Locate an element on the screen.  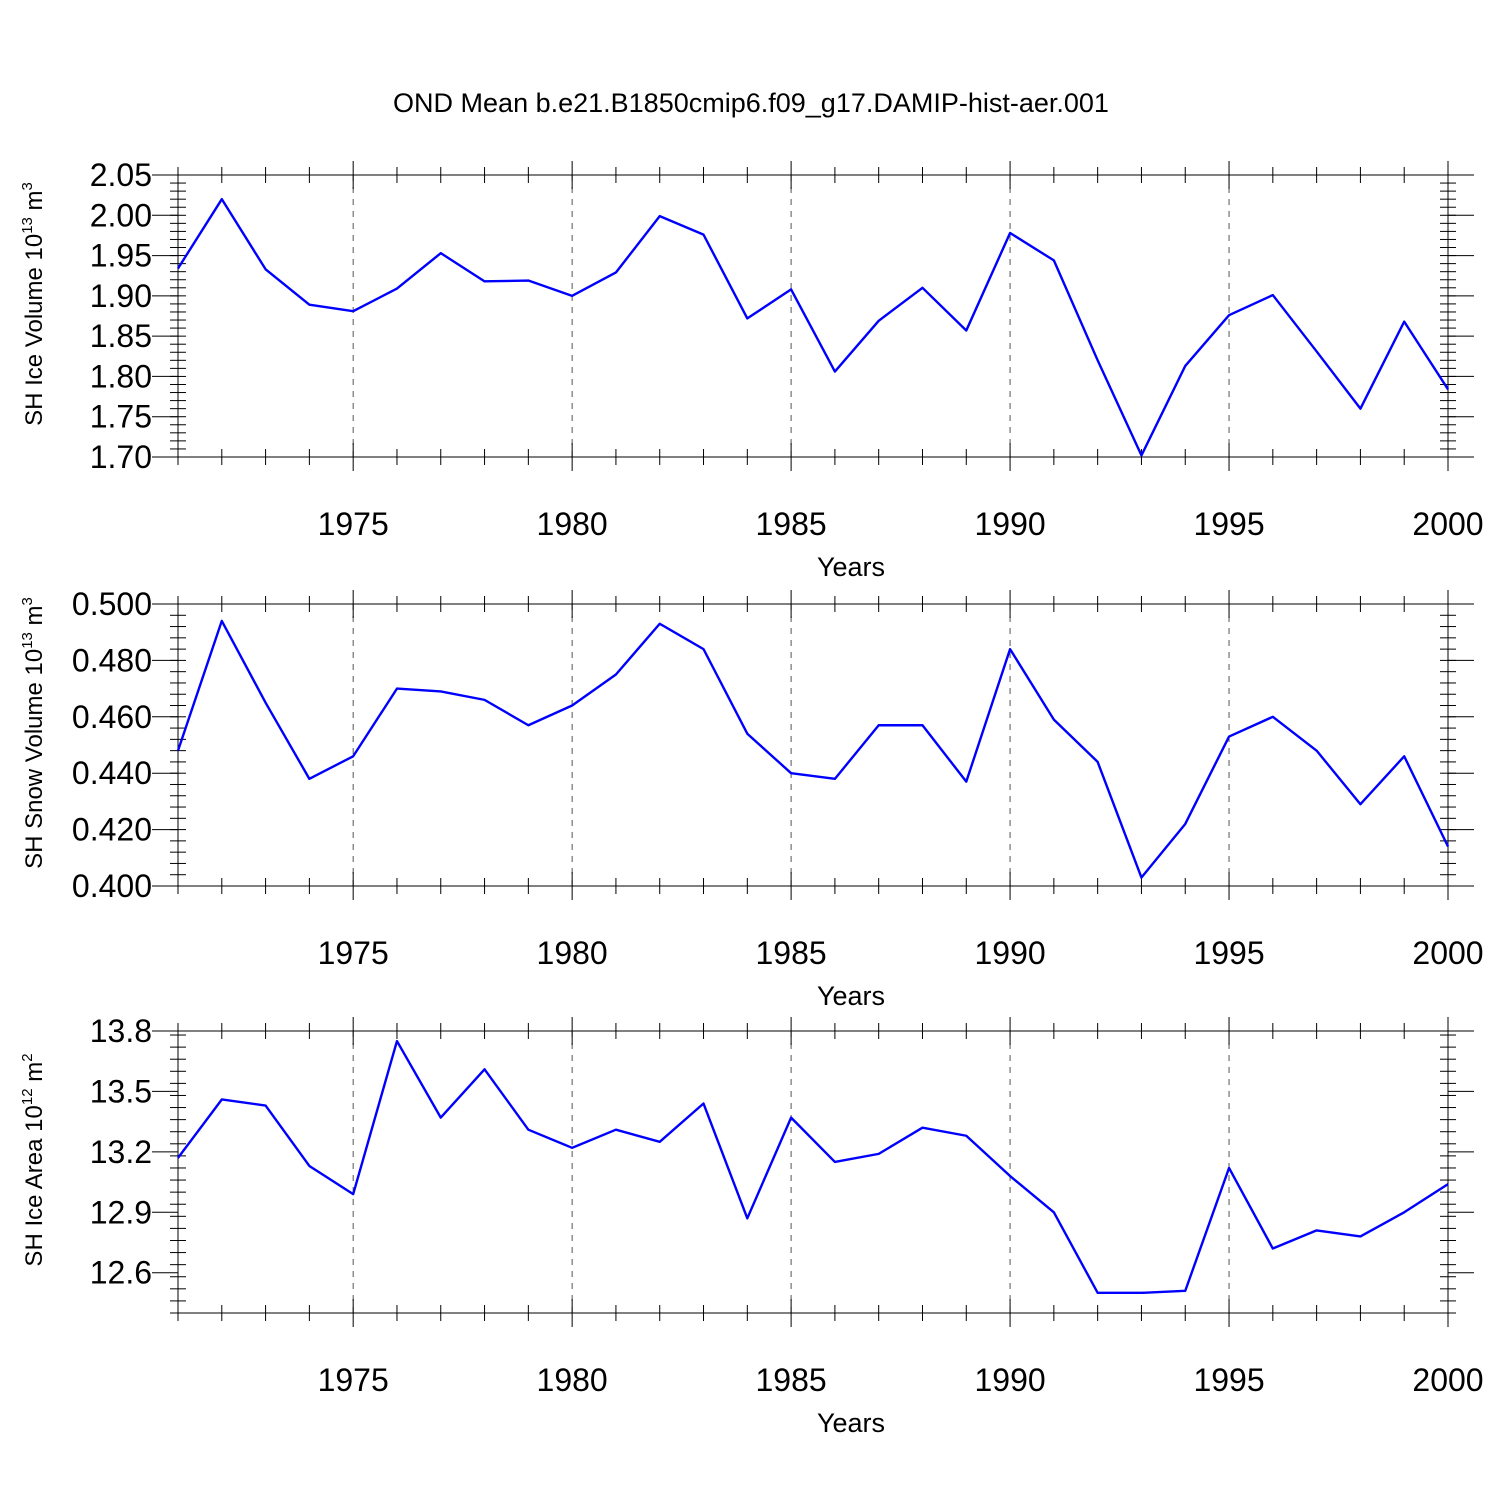
y-tick-label: 1.85 is located at coordinates (121, 336).